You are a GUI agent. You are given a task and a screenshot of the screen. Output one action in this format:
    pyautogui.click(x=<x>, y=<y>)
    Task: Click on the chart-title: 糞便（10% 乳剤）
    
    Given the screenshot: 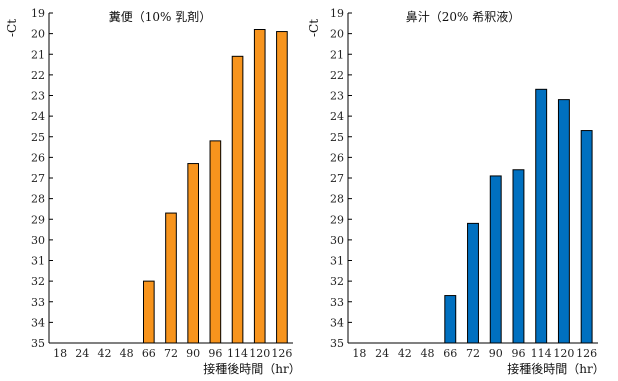 What is the action you would take?
    pyautogui.click(x=160, y=16)
    